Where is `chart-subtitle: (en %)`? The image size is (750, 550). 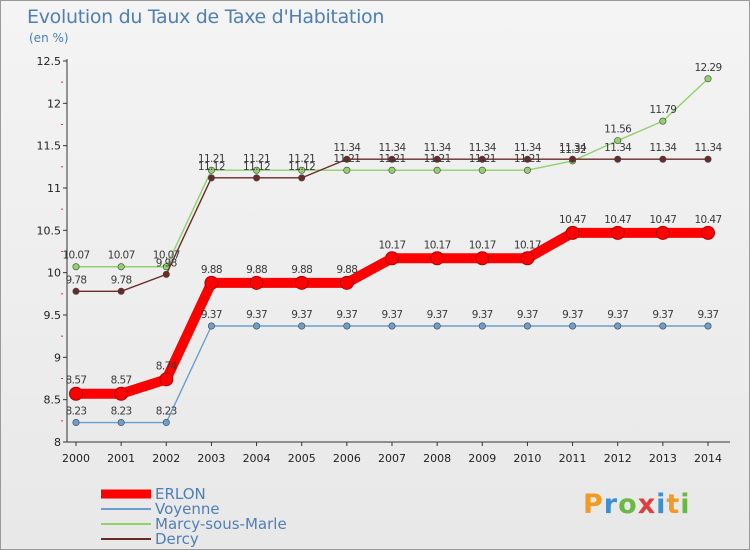
chart-subtitle: (en %) is located at coordinates (49, 38).